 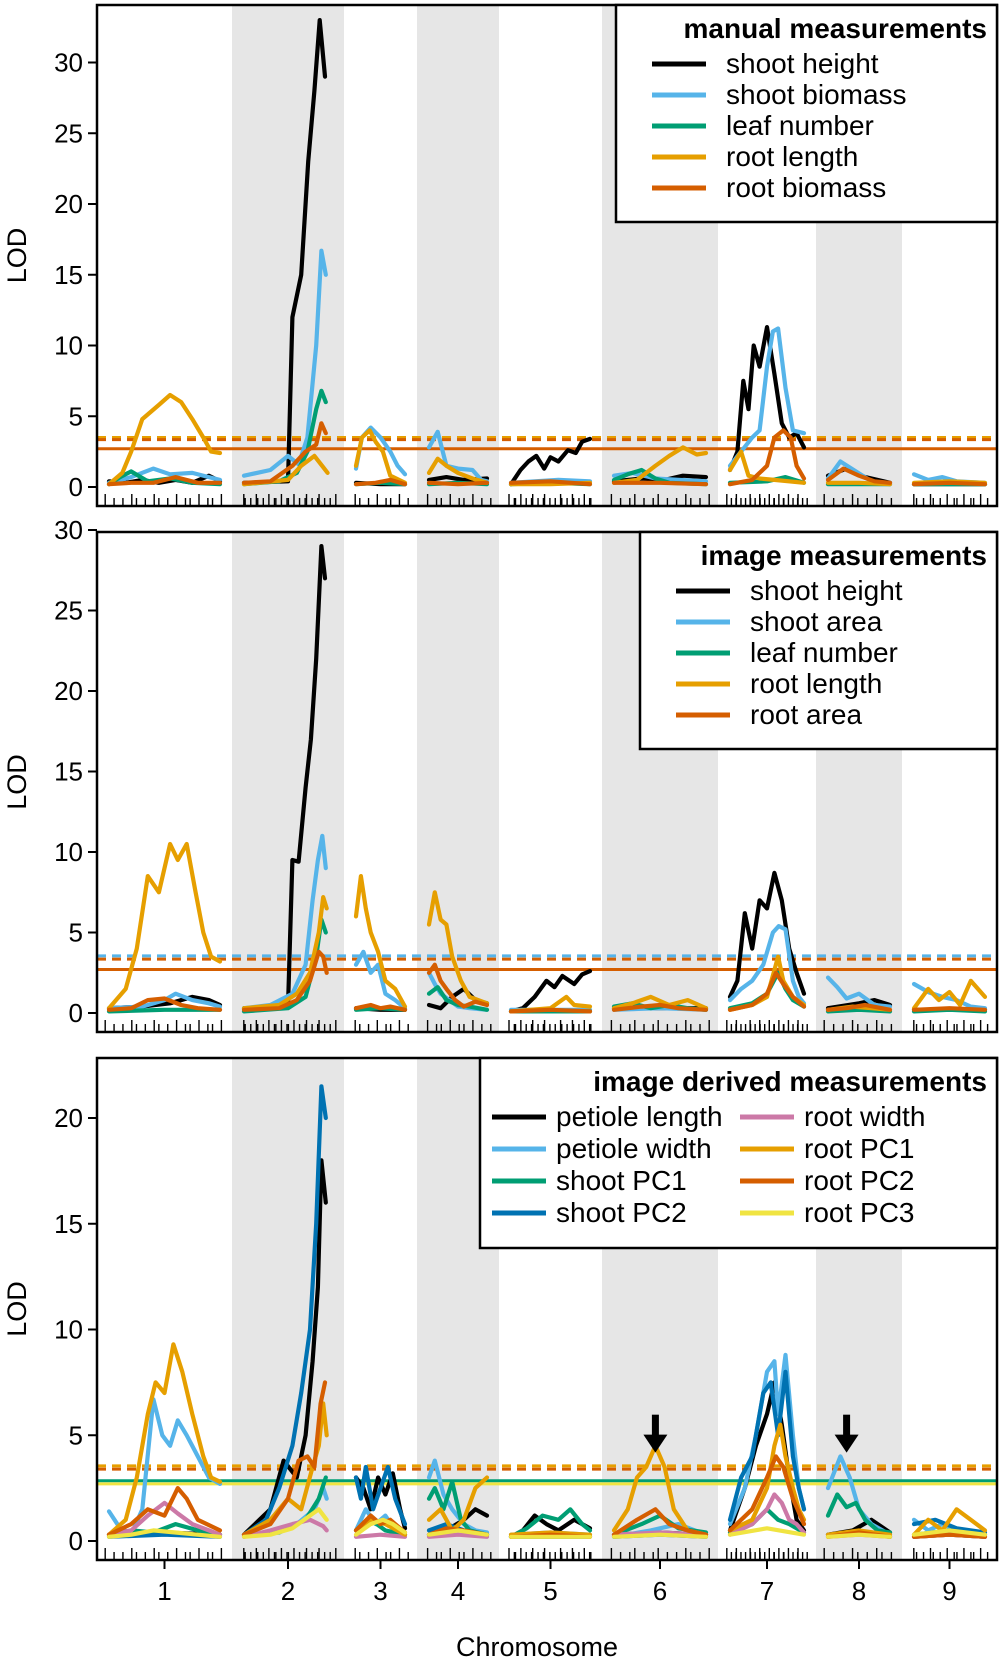 I want to click on x-tick-label: 3, so click(x=380, y=1591).